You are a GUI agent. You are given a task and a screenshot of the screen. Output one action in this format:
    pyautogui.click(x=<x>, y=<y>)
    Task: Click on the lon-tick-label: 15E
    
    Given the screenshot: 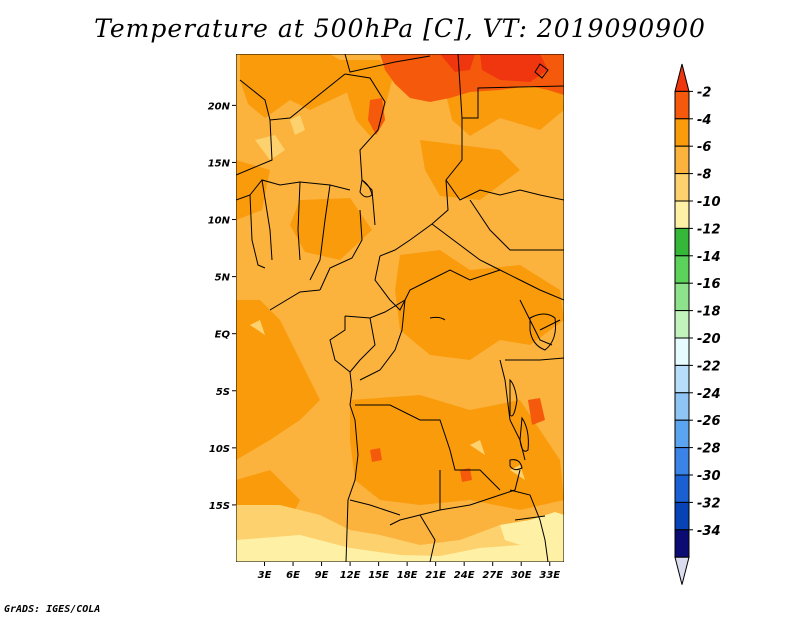 What is the action you would take?
    pyautogui.click(x=378, y=575)
    